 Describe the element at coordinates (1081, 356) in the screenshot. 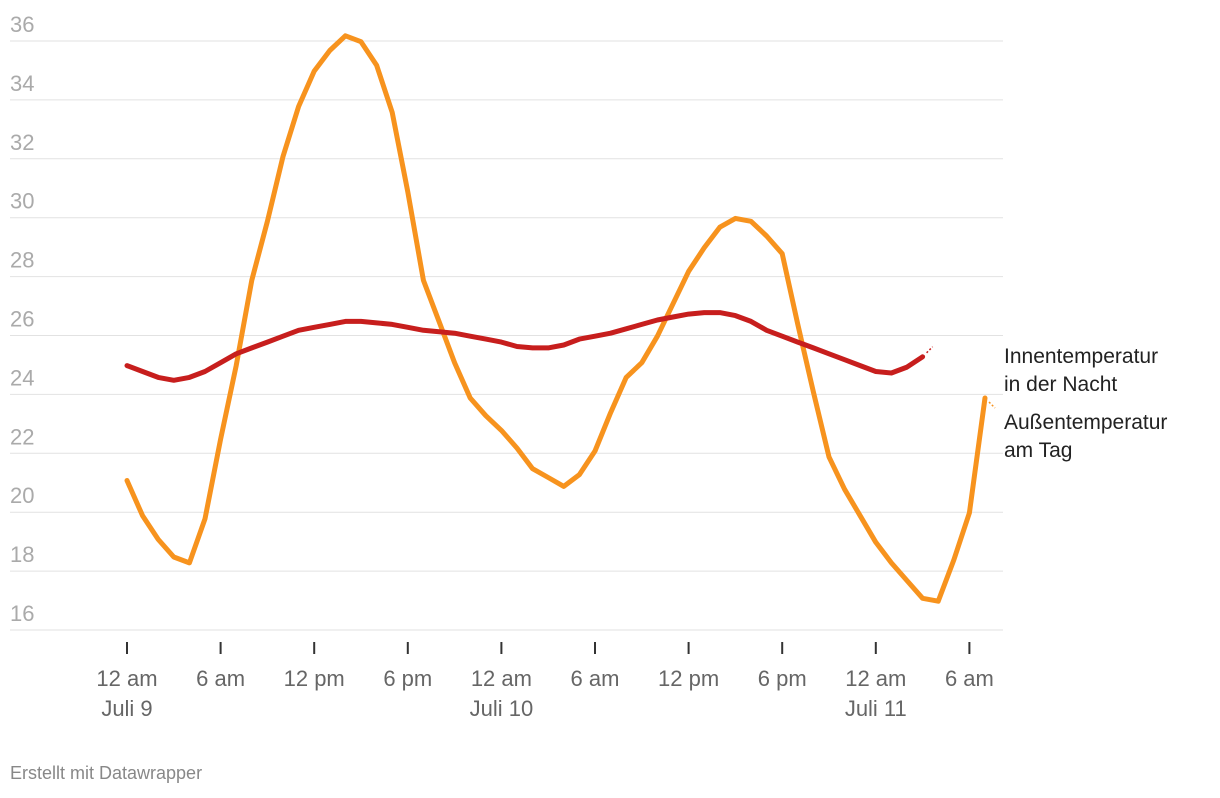

I see `series-label-1-line-0: Innentemperatur` at that location.